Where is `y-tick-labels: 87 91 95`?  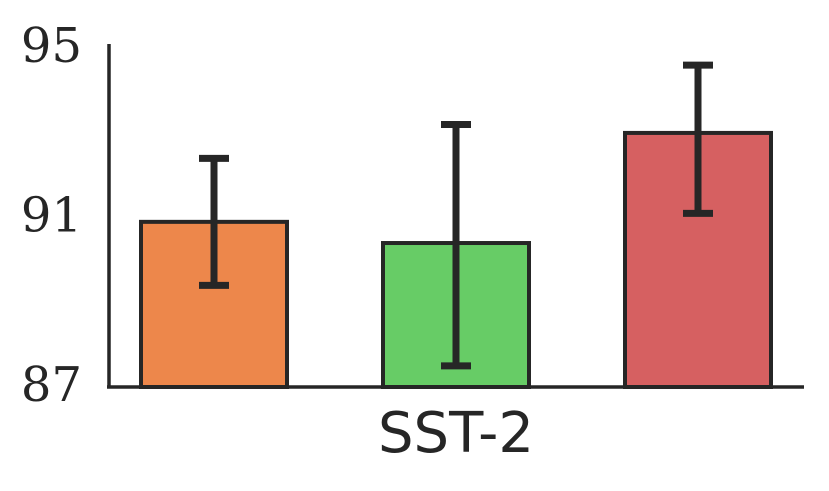 y-tick-labels: 87 91 95 is located at coordinates (51, 215).